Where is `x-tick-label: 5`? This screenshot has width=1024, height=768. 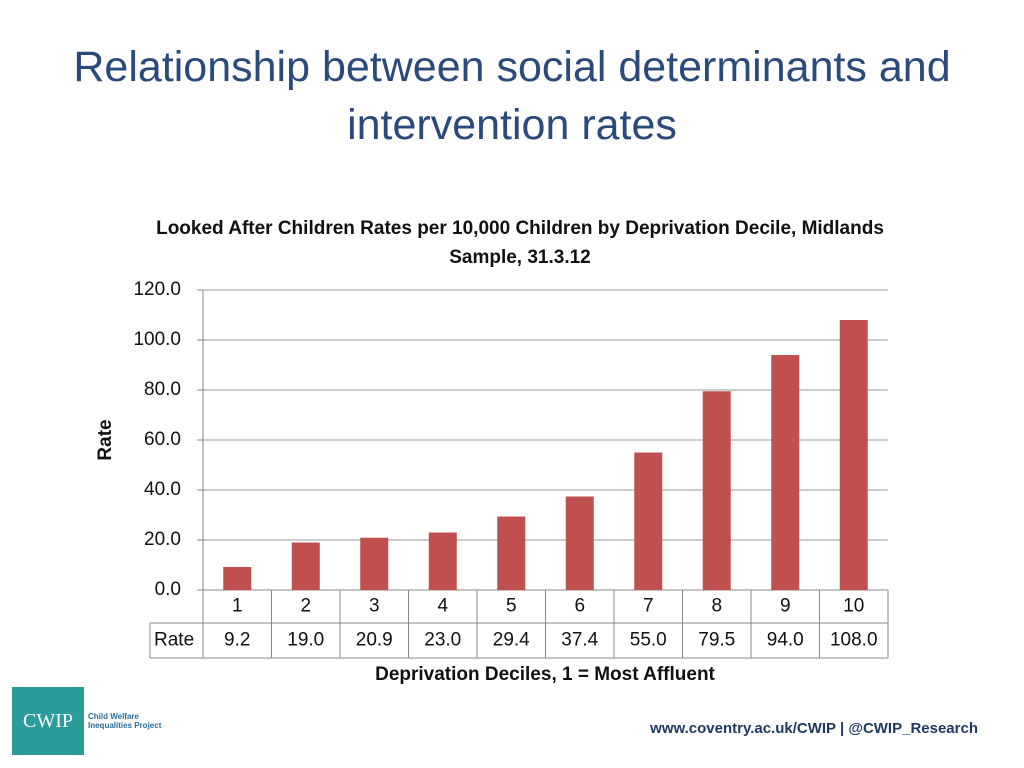
x-tick-label: 5 is located at coordinates (511, 606).